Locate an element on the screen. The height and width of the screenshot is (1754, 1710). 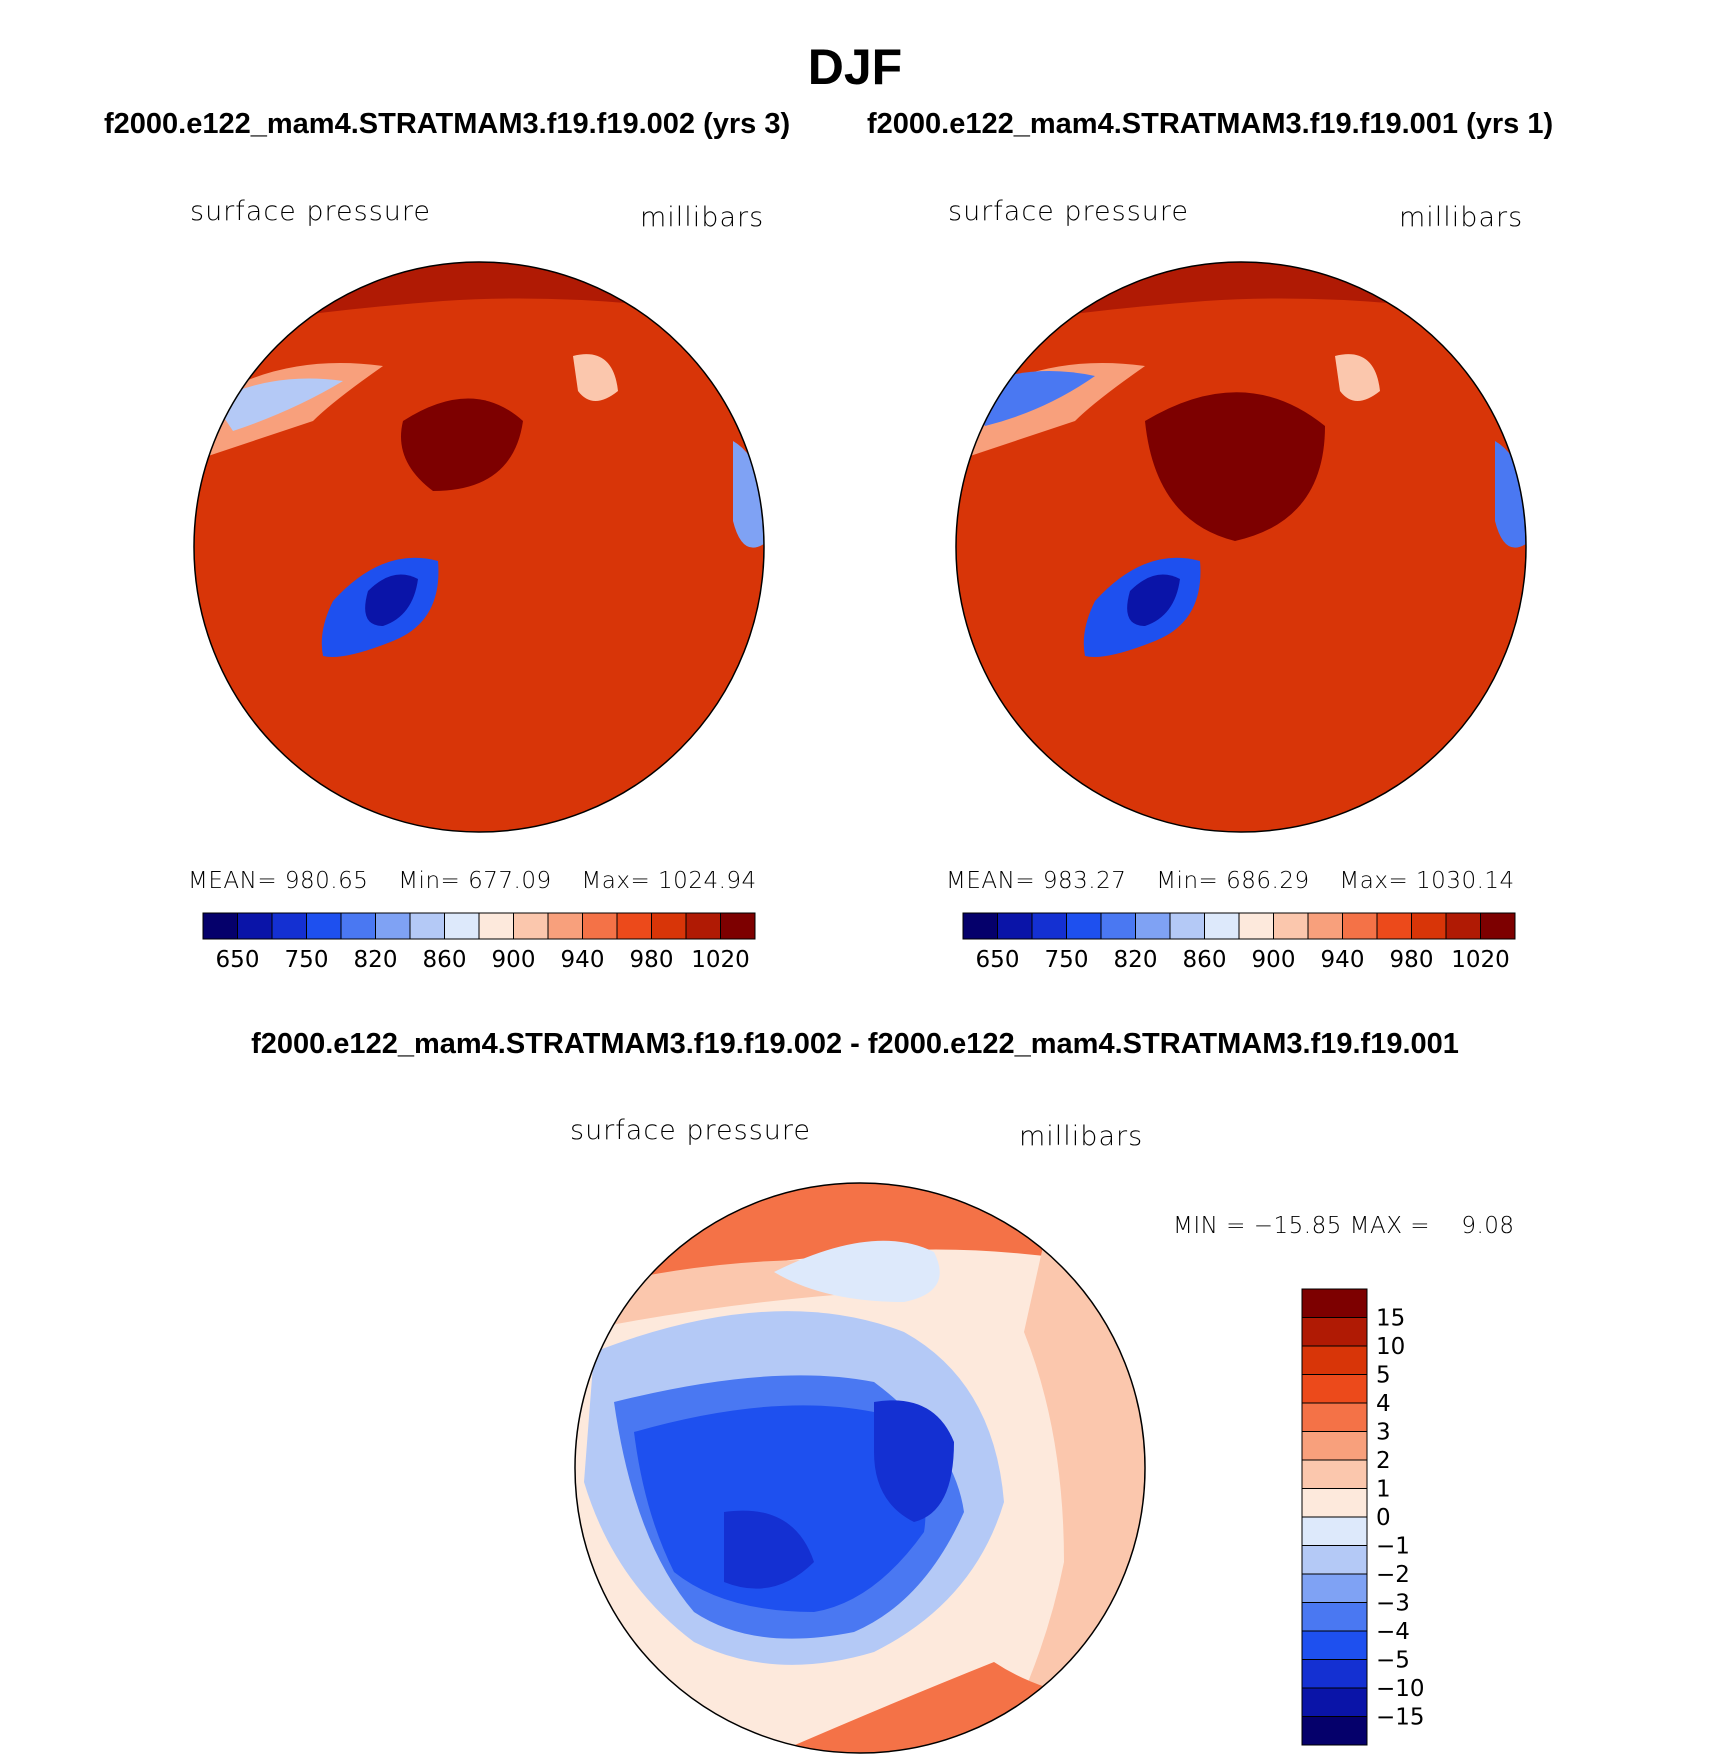
left-polar-map is located at coordinates (479, 547).